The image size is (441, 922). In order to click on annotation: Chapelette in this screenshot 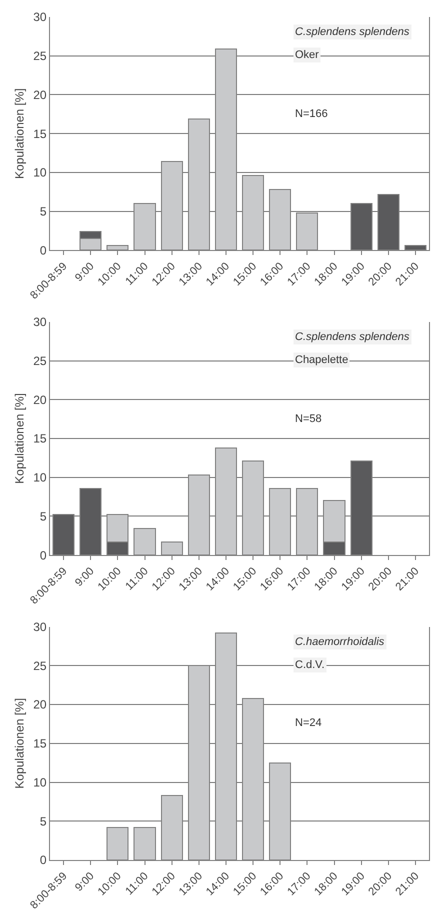, I will do `click(321, 360)`.